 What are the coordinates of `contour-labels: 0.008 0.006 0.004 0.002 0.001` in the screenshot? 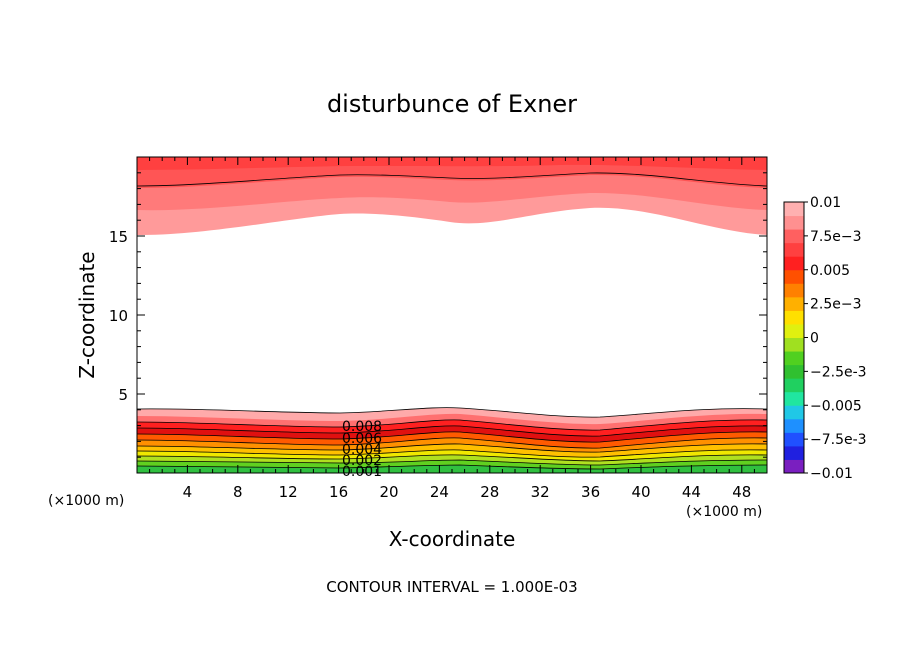 It's located at (362, 449).